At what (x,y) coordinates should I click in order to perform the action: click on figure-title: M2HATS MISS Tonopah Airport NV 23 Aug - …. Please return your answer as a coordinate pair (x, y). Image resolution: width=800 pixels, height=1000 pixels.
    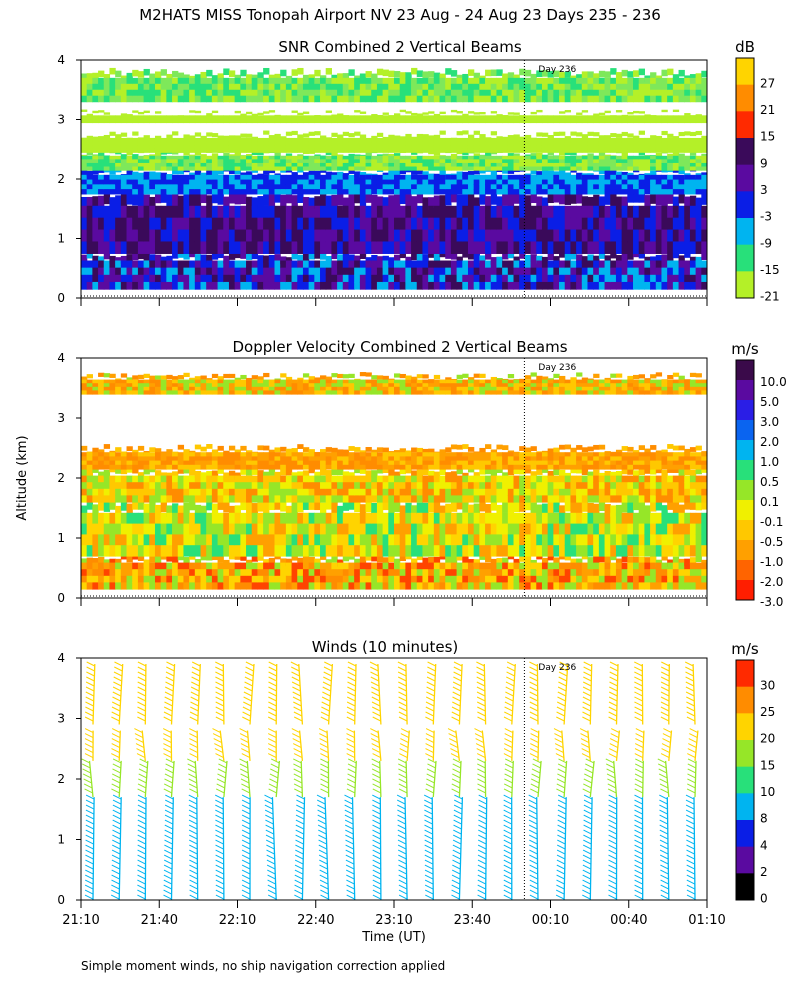
    Looking at the image, I should click on (400, 15).